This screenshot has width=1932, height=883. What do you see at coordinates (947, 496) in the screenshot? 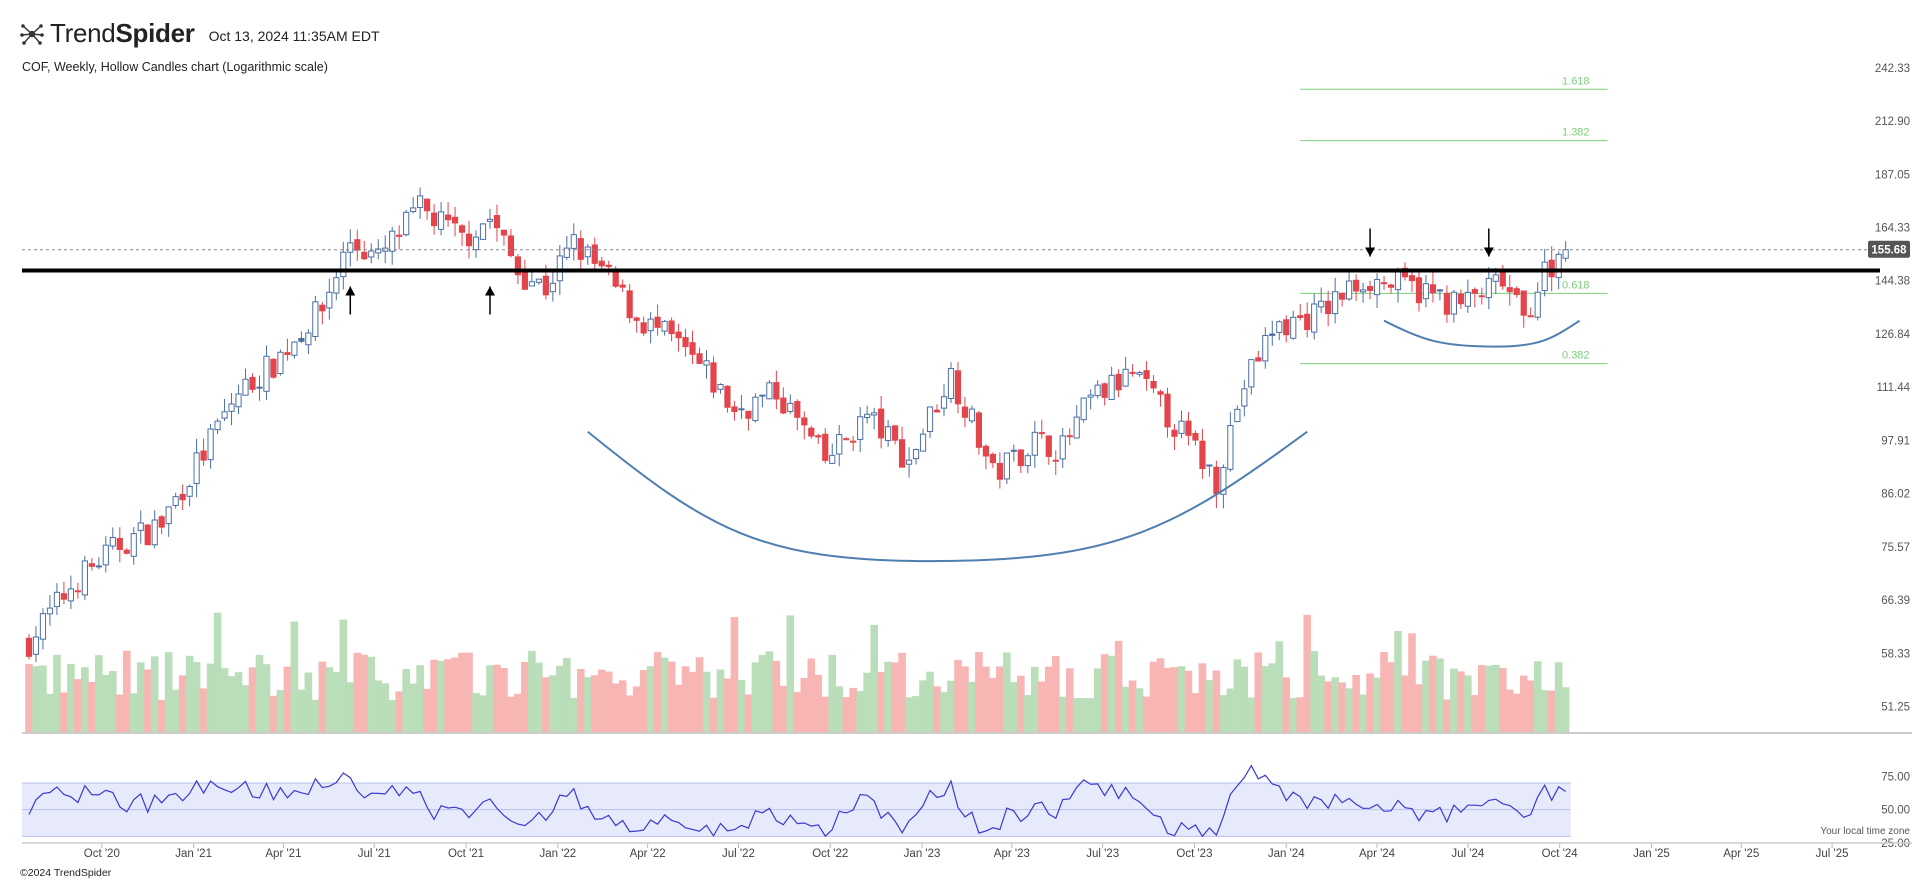
I see `cup-arc` at bounding box center [947, 496].